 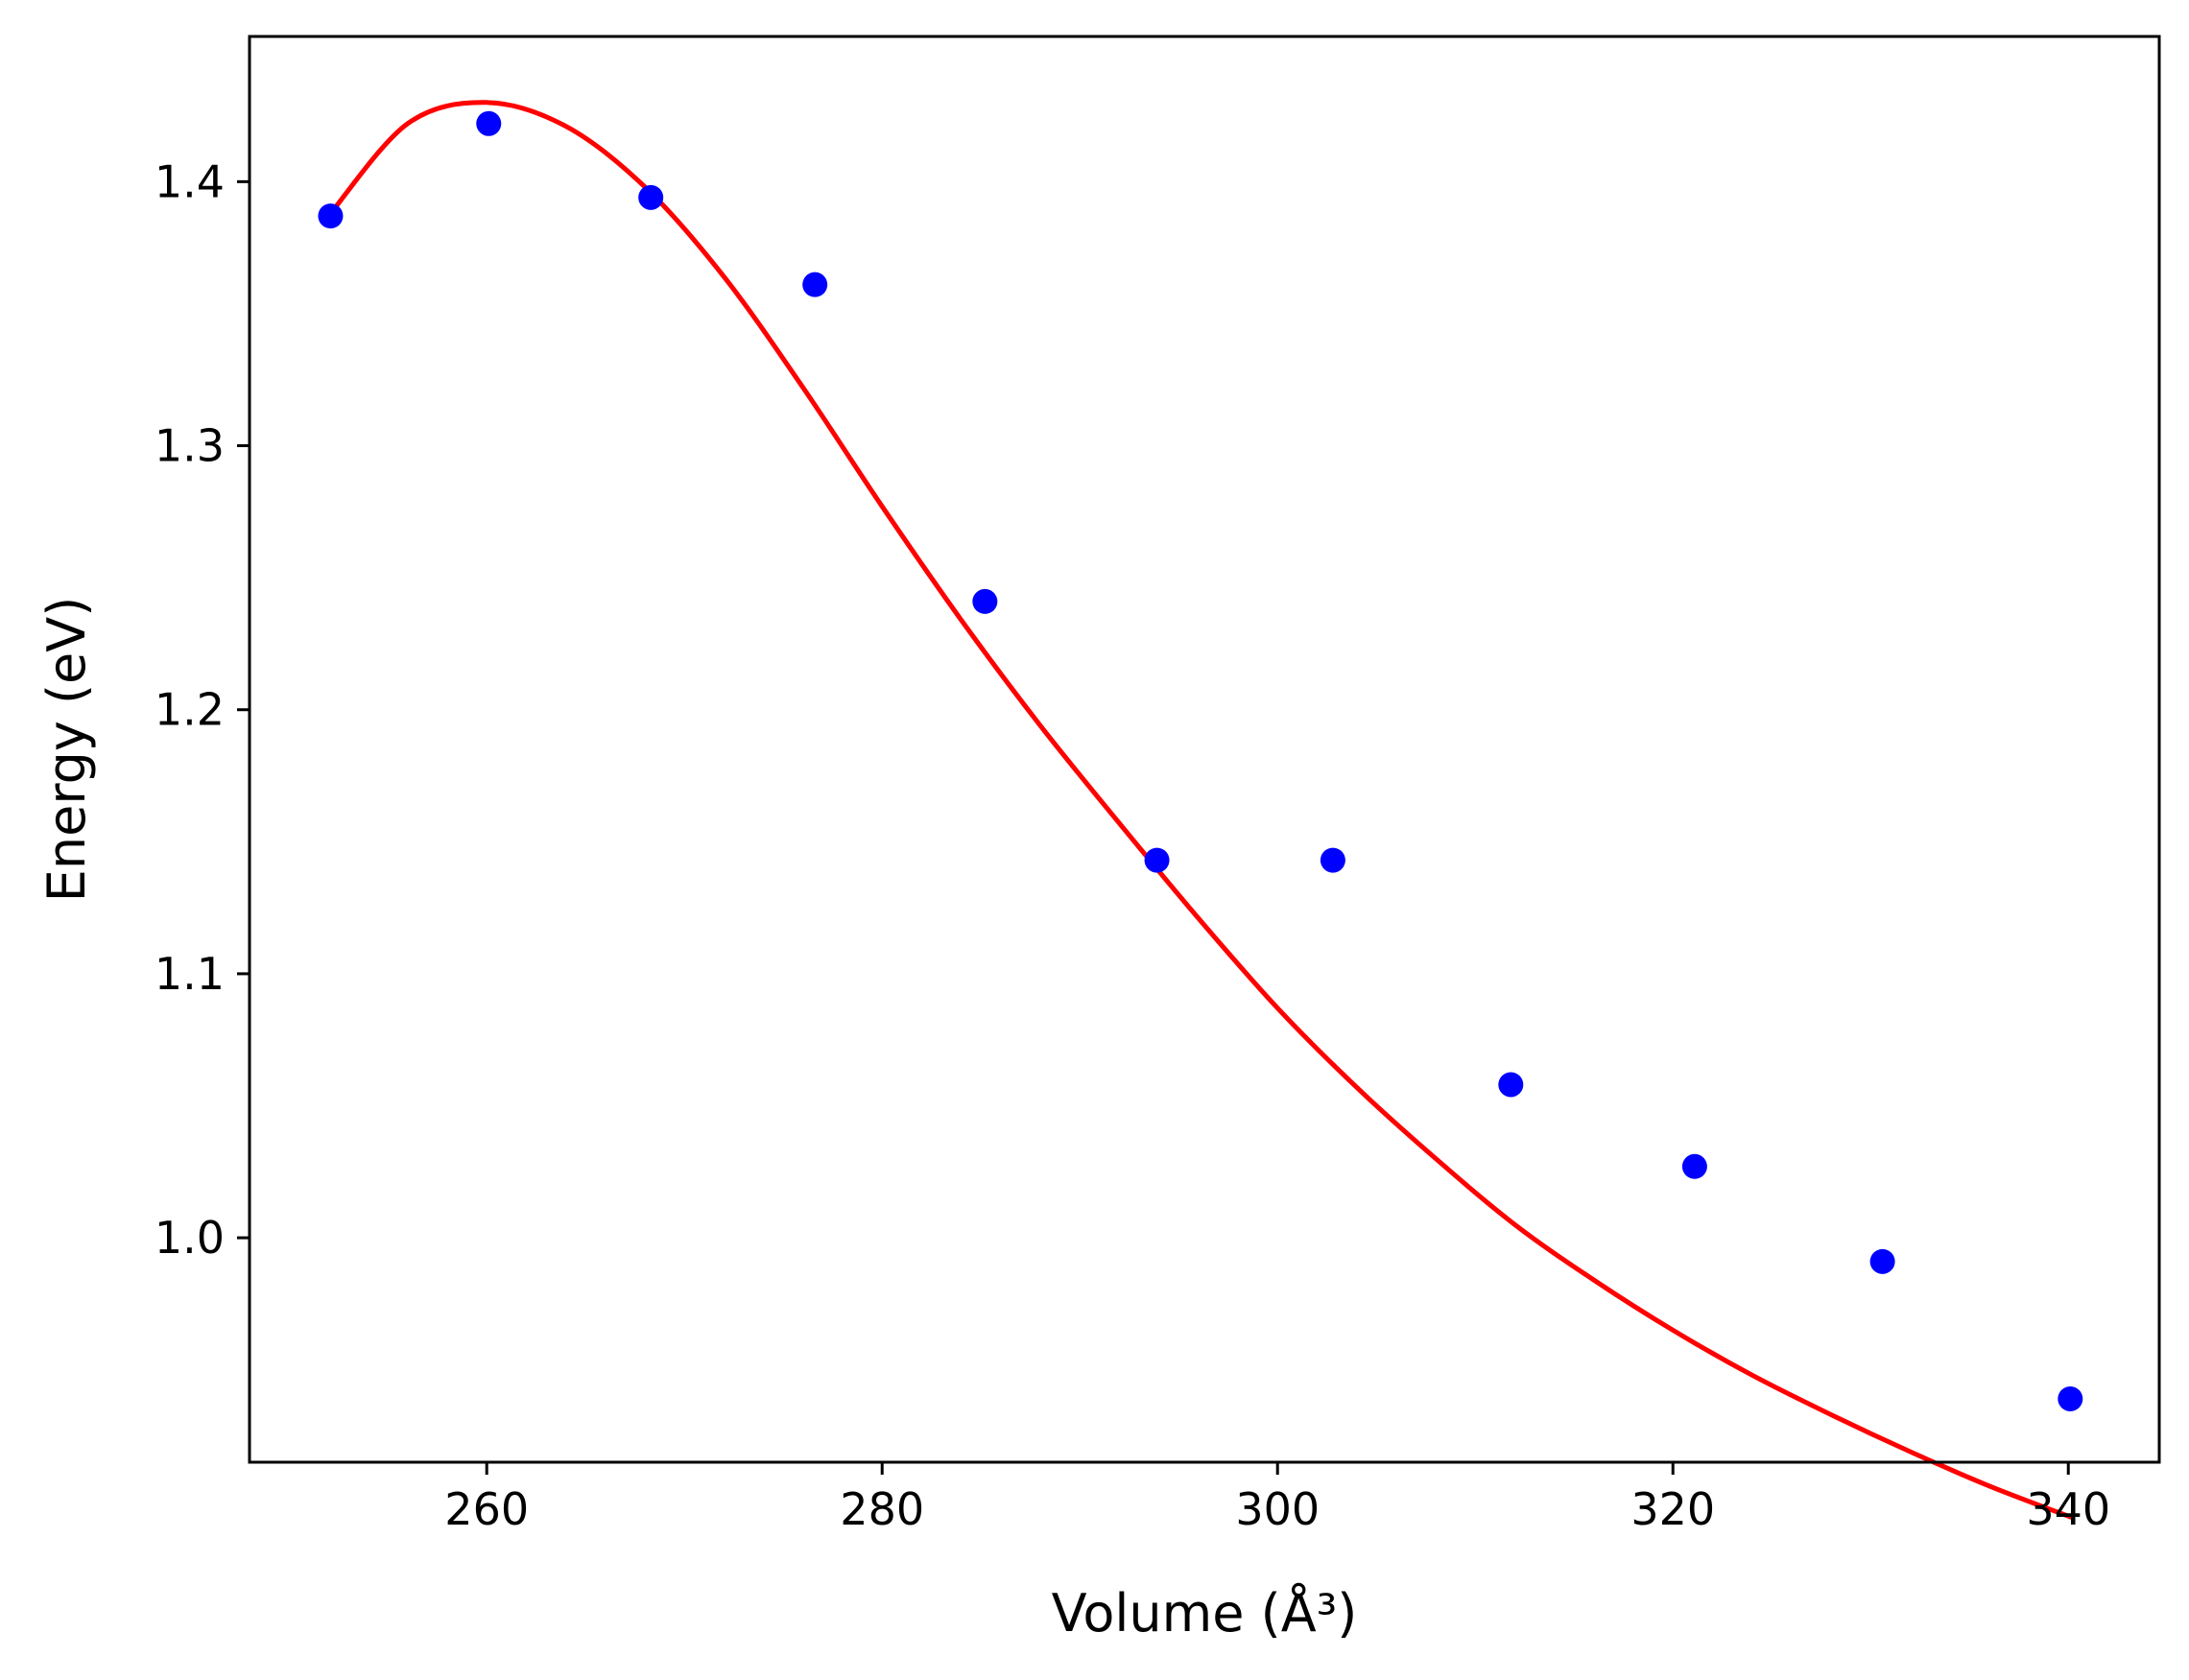 I want to click on x-axis-ticks: 260 280 300 320 340, so click(x=1277, y=1499).